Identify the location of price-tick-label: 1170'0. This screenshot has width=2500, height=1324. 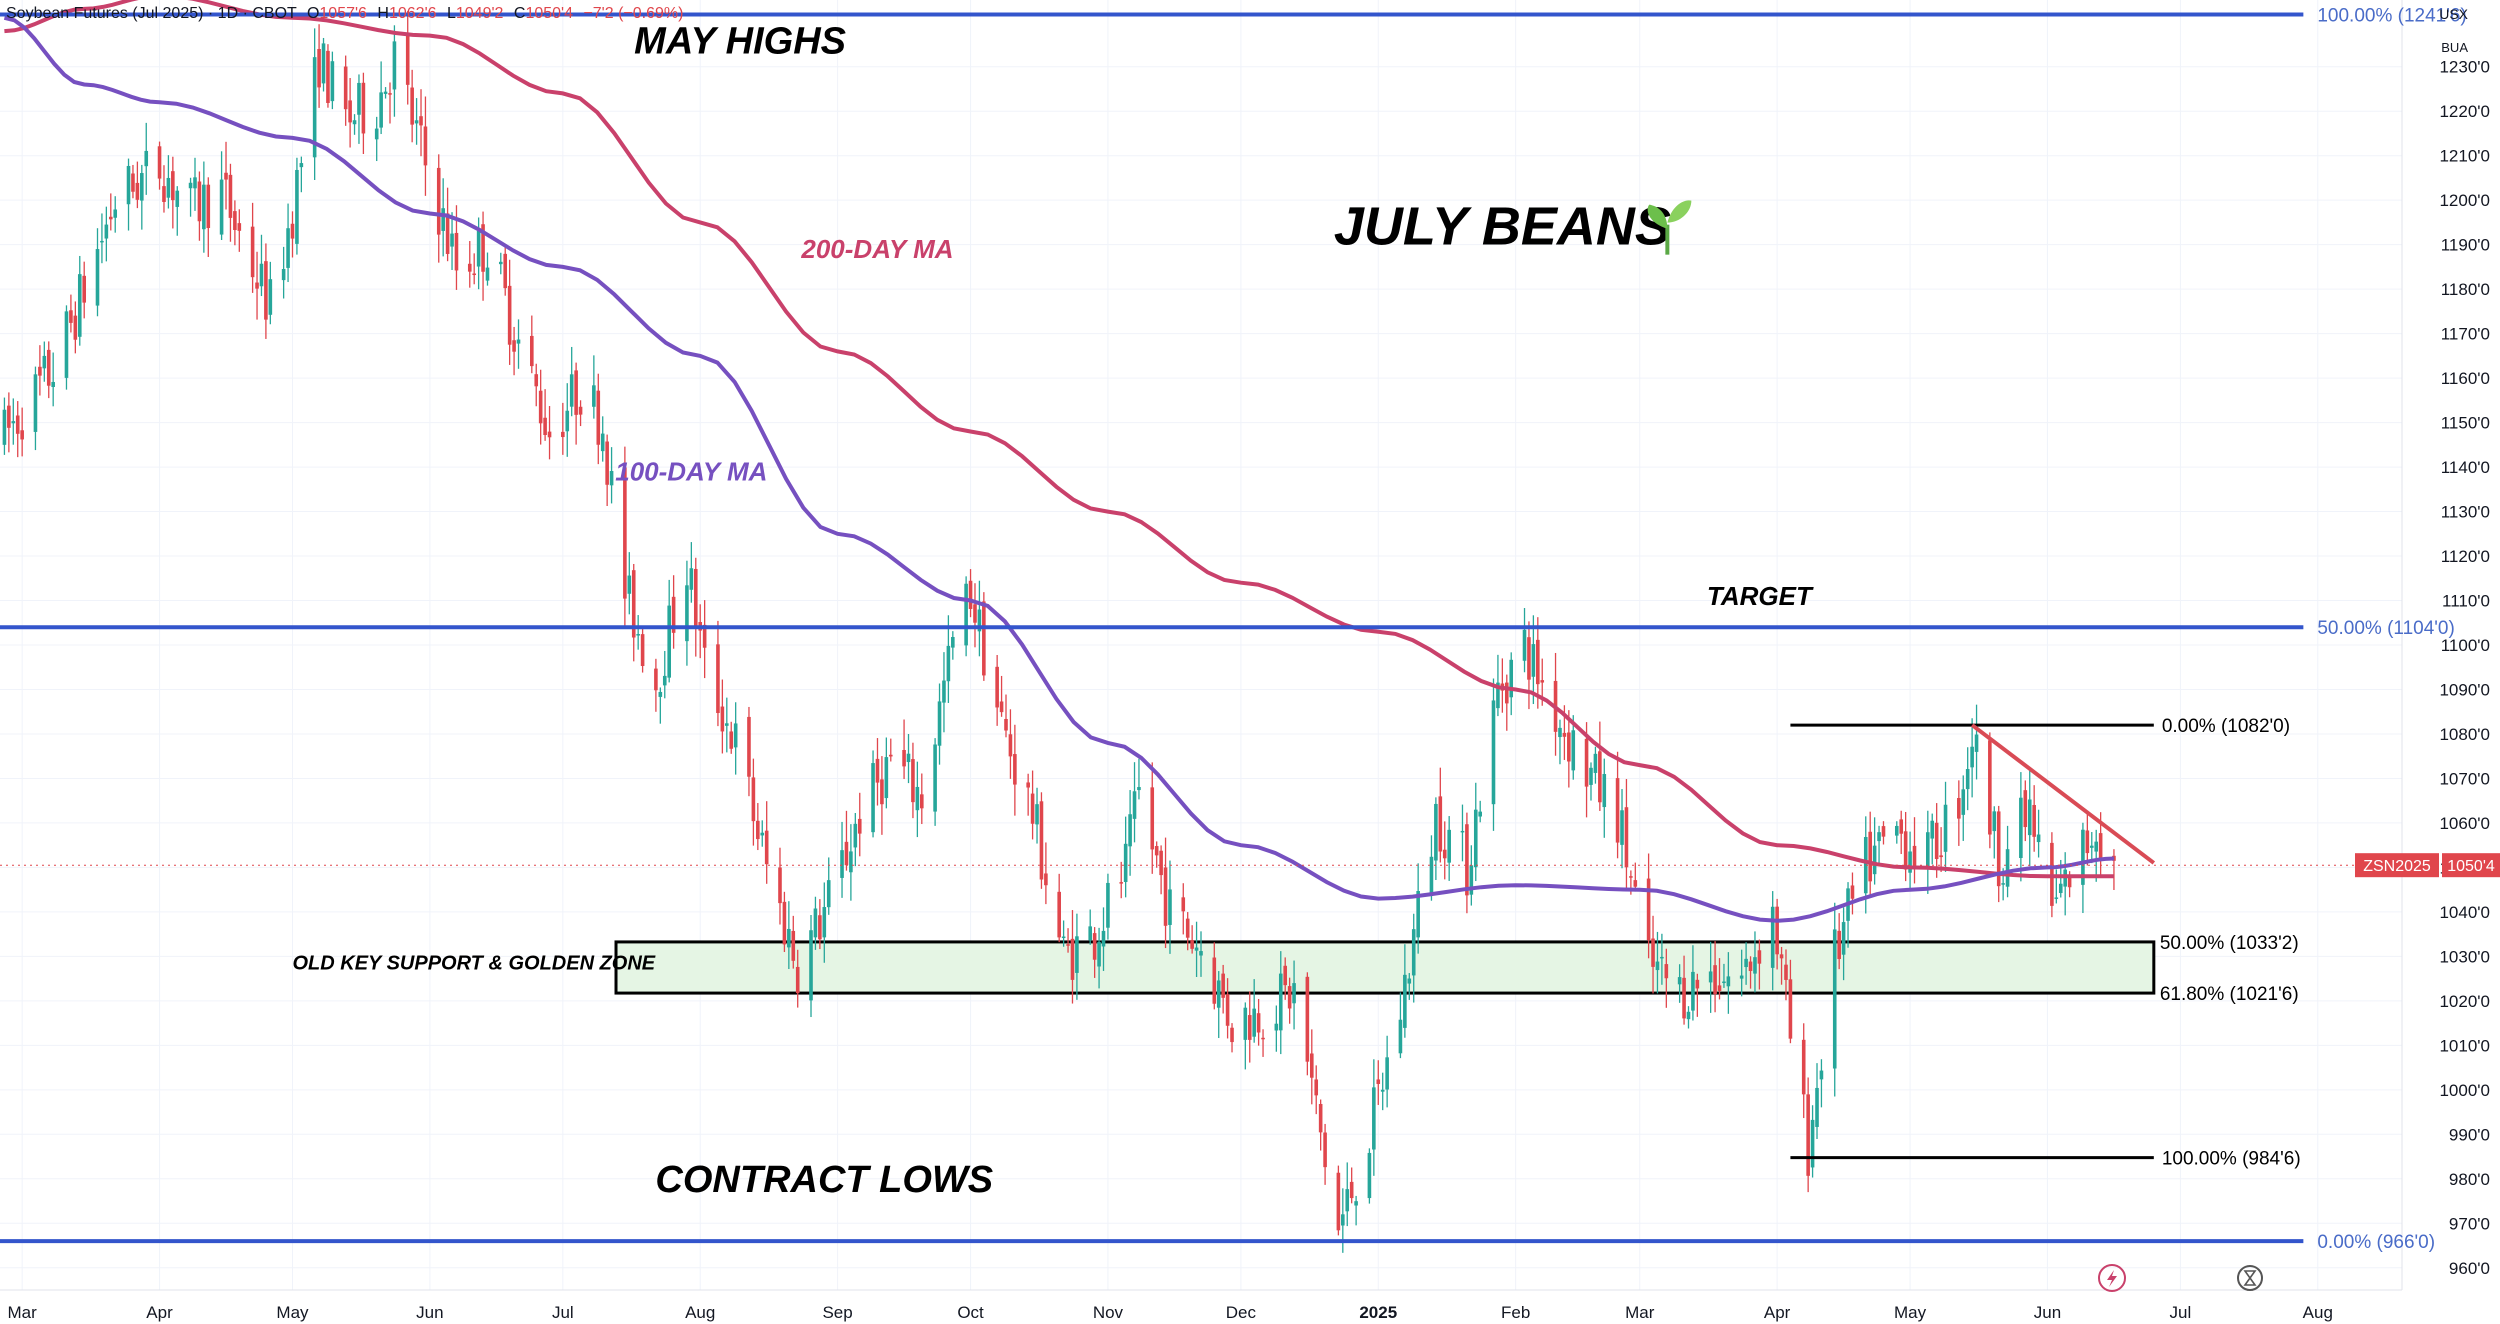
(2465, 334).